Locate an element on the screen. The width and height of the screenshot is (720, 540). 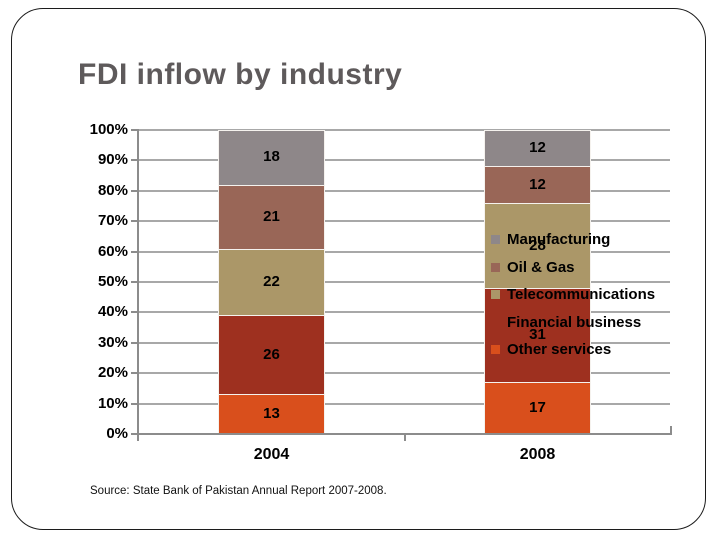
bar-data-label: 17 is located at coordinates (537, 408).